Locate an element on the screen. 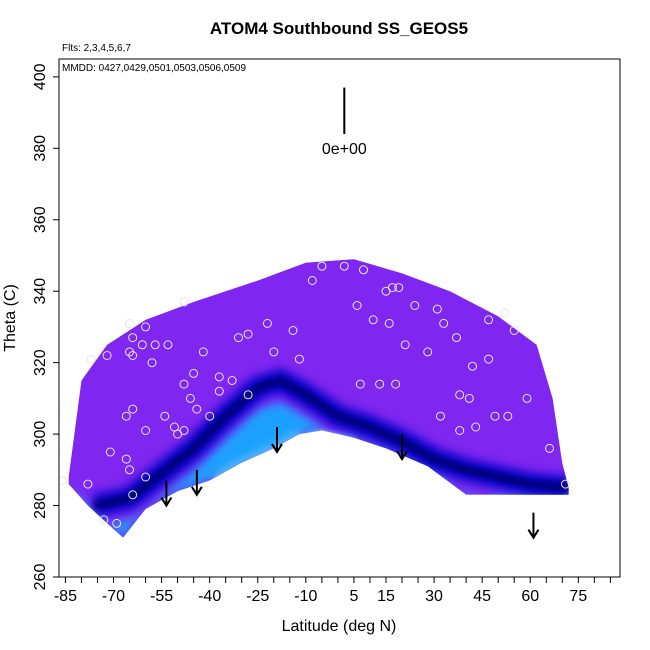  x-axis: -85 -70 -55 -40 -25 -10 5 15 30 45 60 75 is located at coordinates (332, 591).